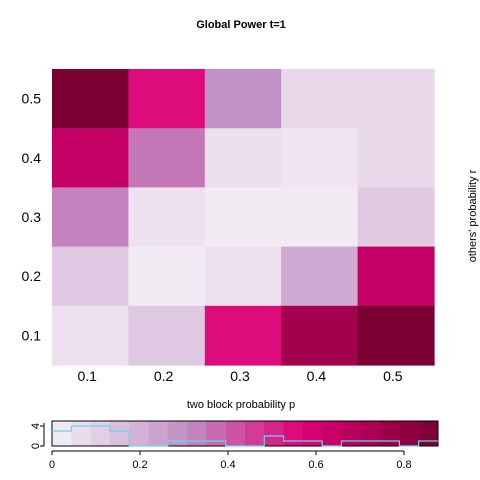  I want to click on color-key-x-tick-label: 0.2, so click(139, 465).